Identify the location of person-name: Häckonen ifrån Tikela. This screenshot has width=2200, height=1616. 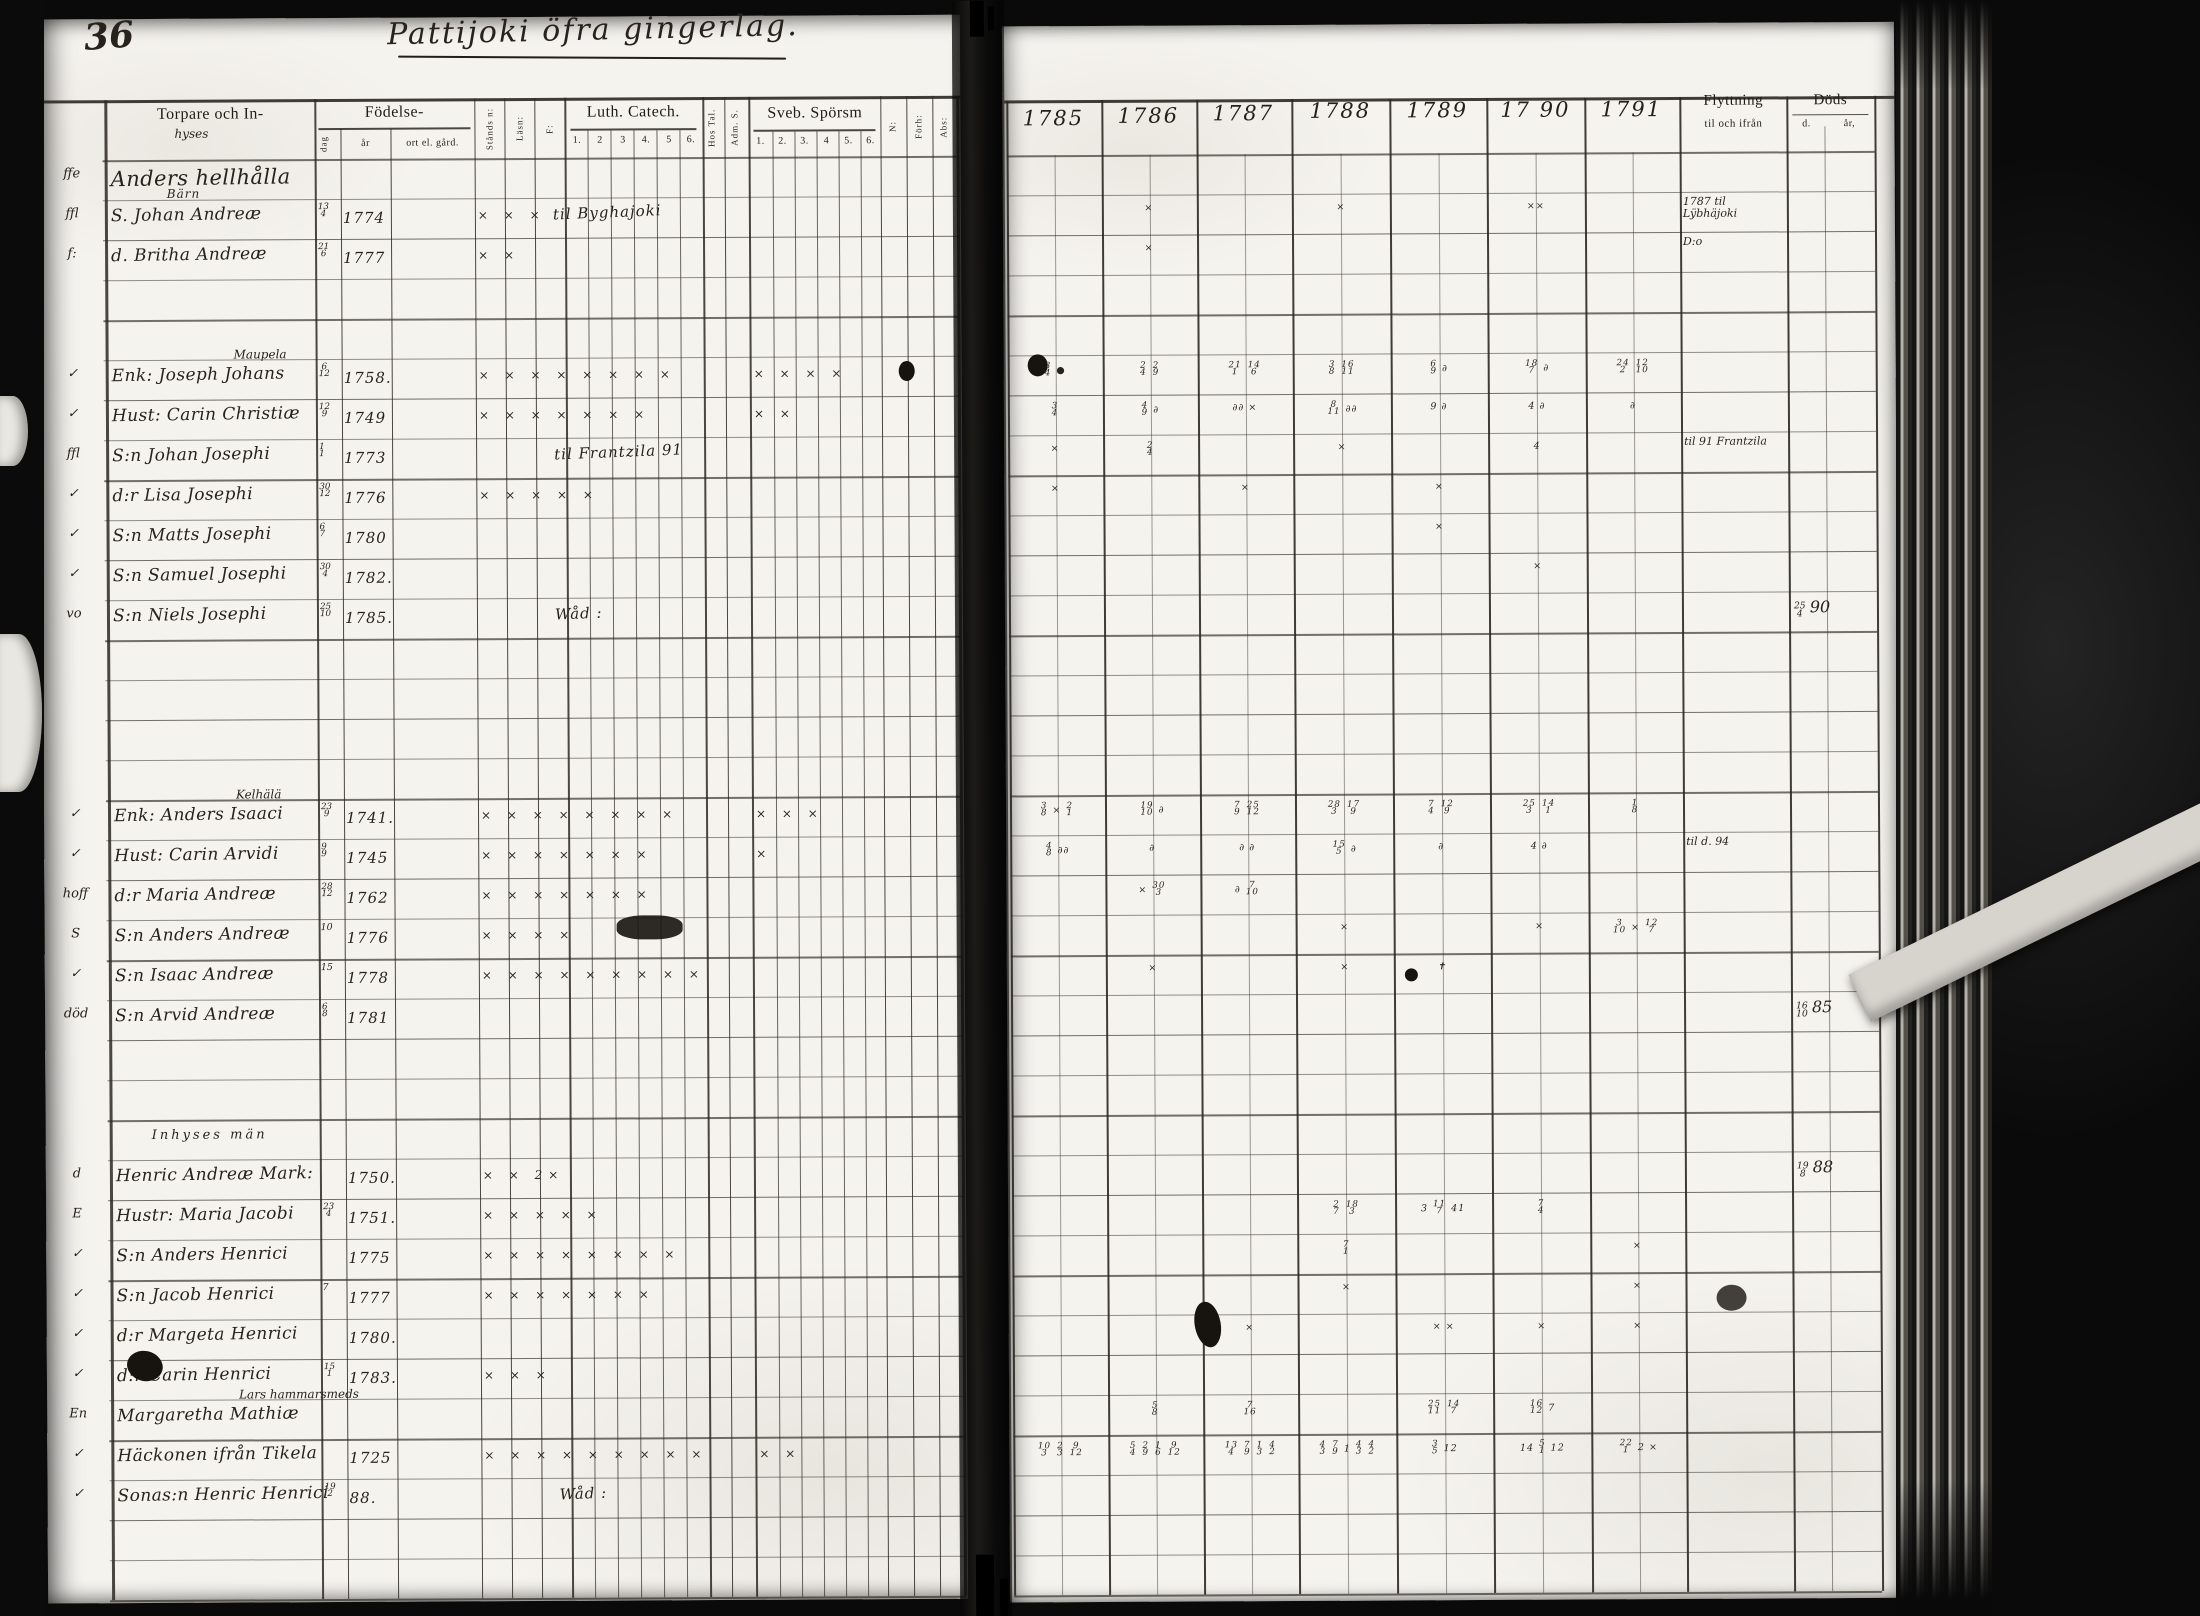
(217, 1455).